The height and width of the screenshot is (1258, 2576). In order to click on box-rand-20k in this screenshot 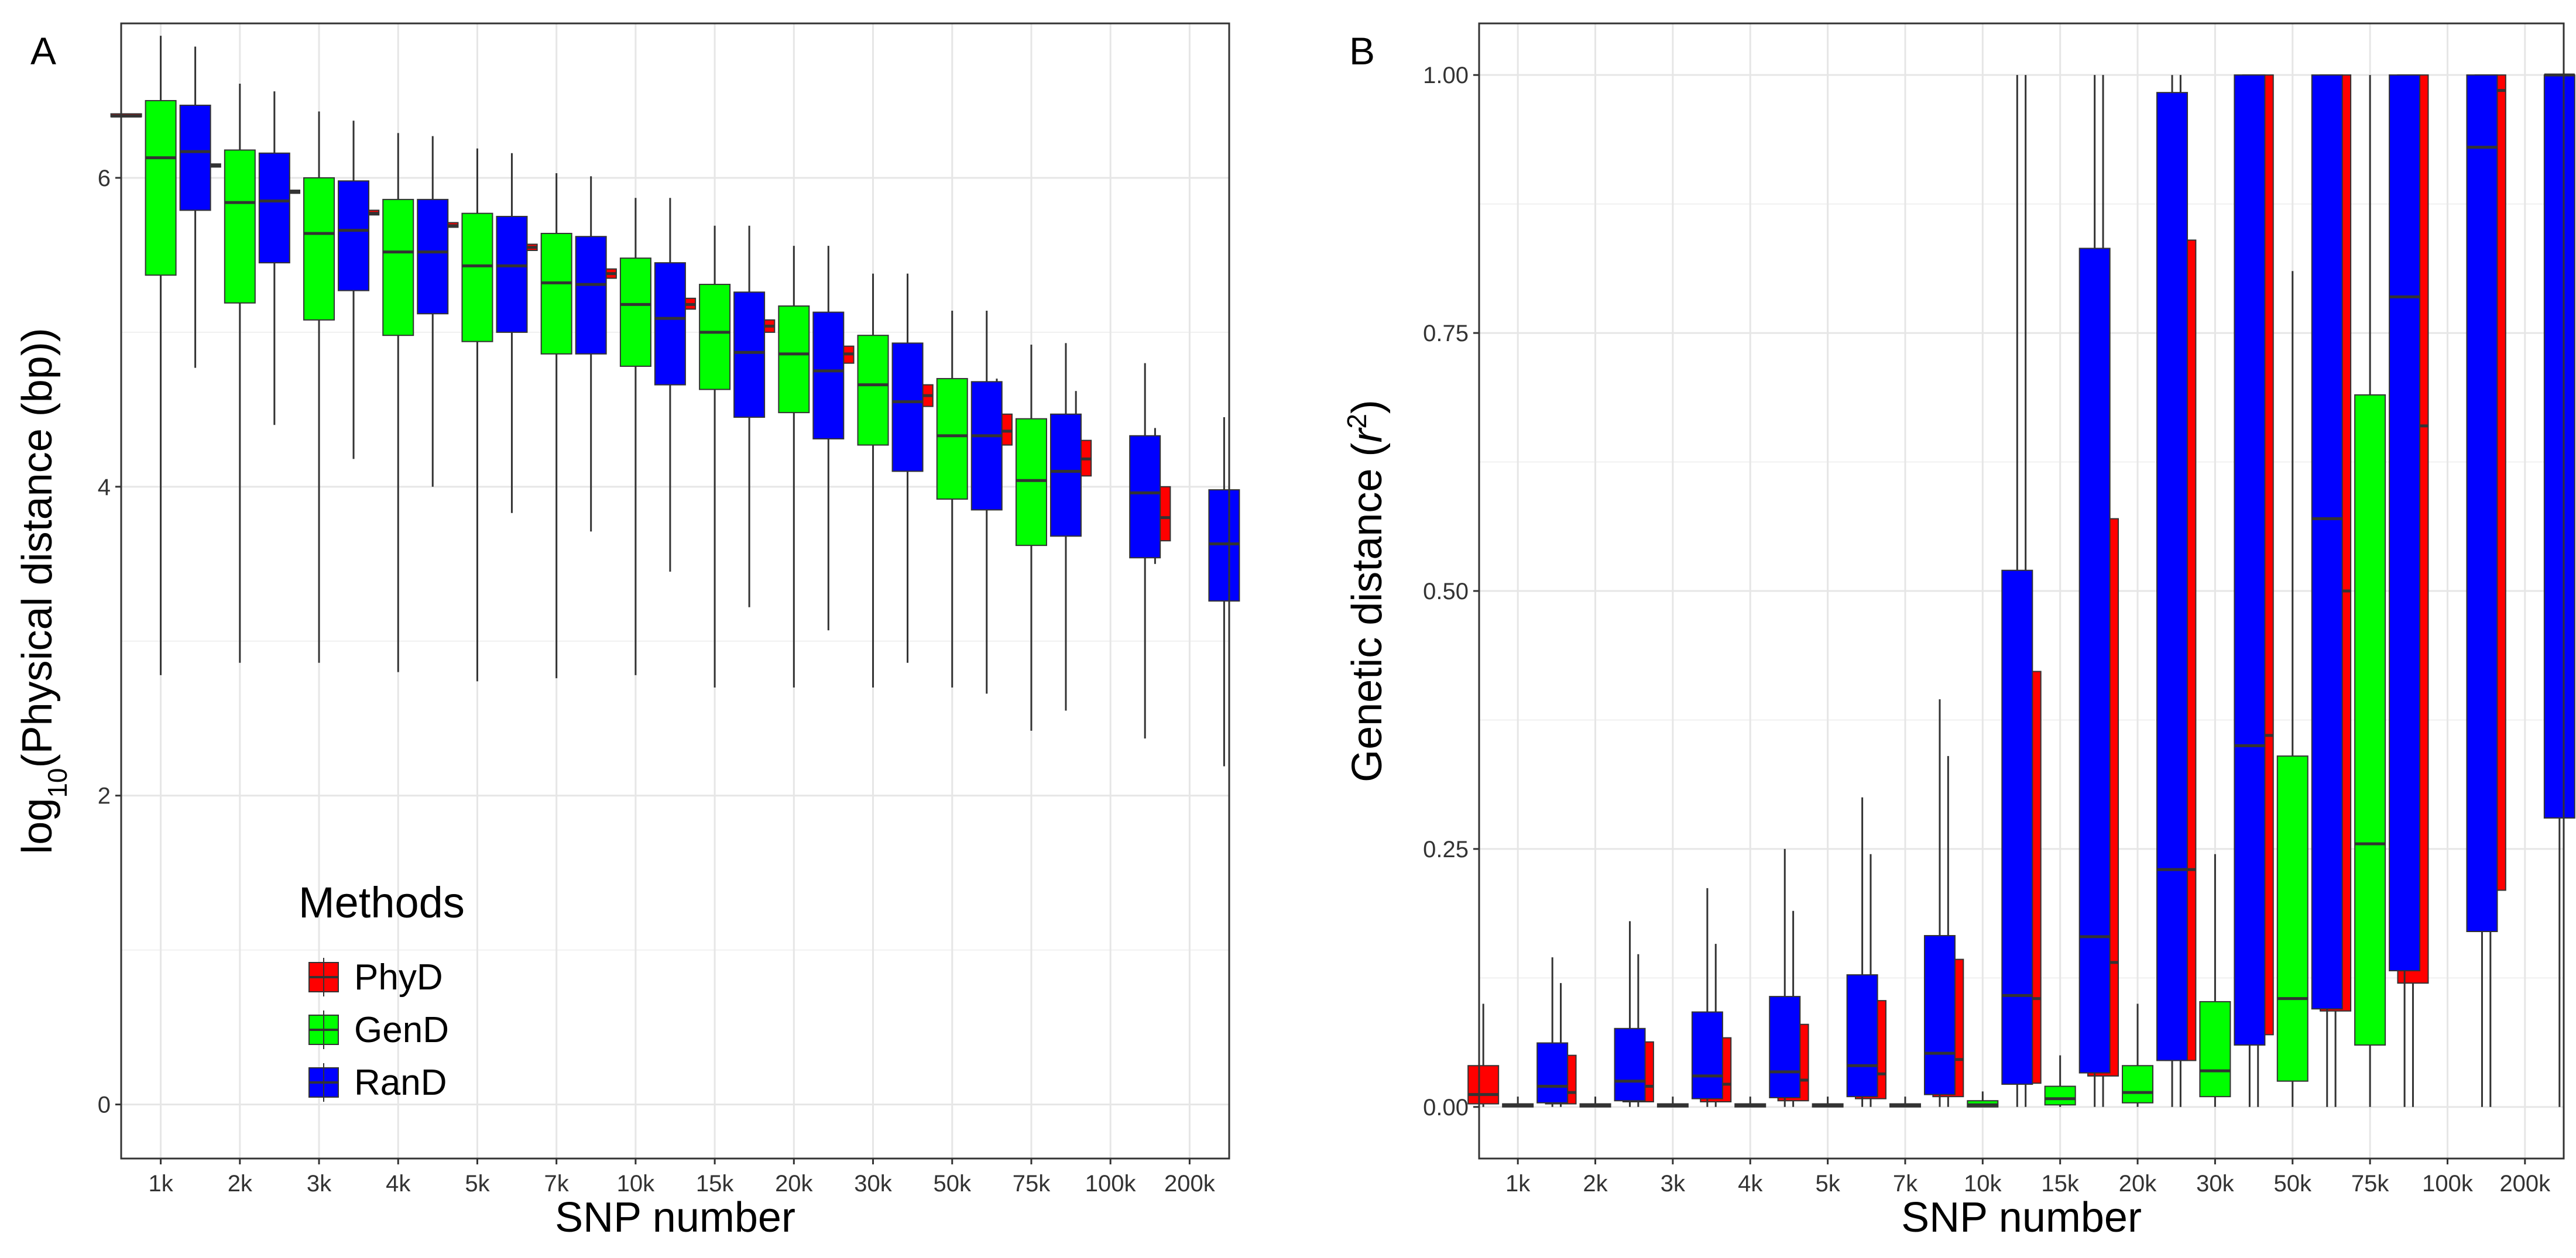, I will do `click(2172, 591)`.